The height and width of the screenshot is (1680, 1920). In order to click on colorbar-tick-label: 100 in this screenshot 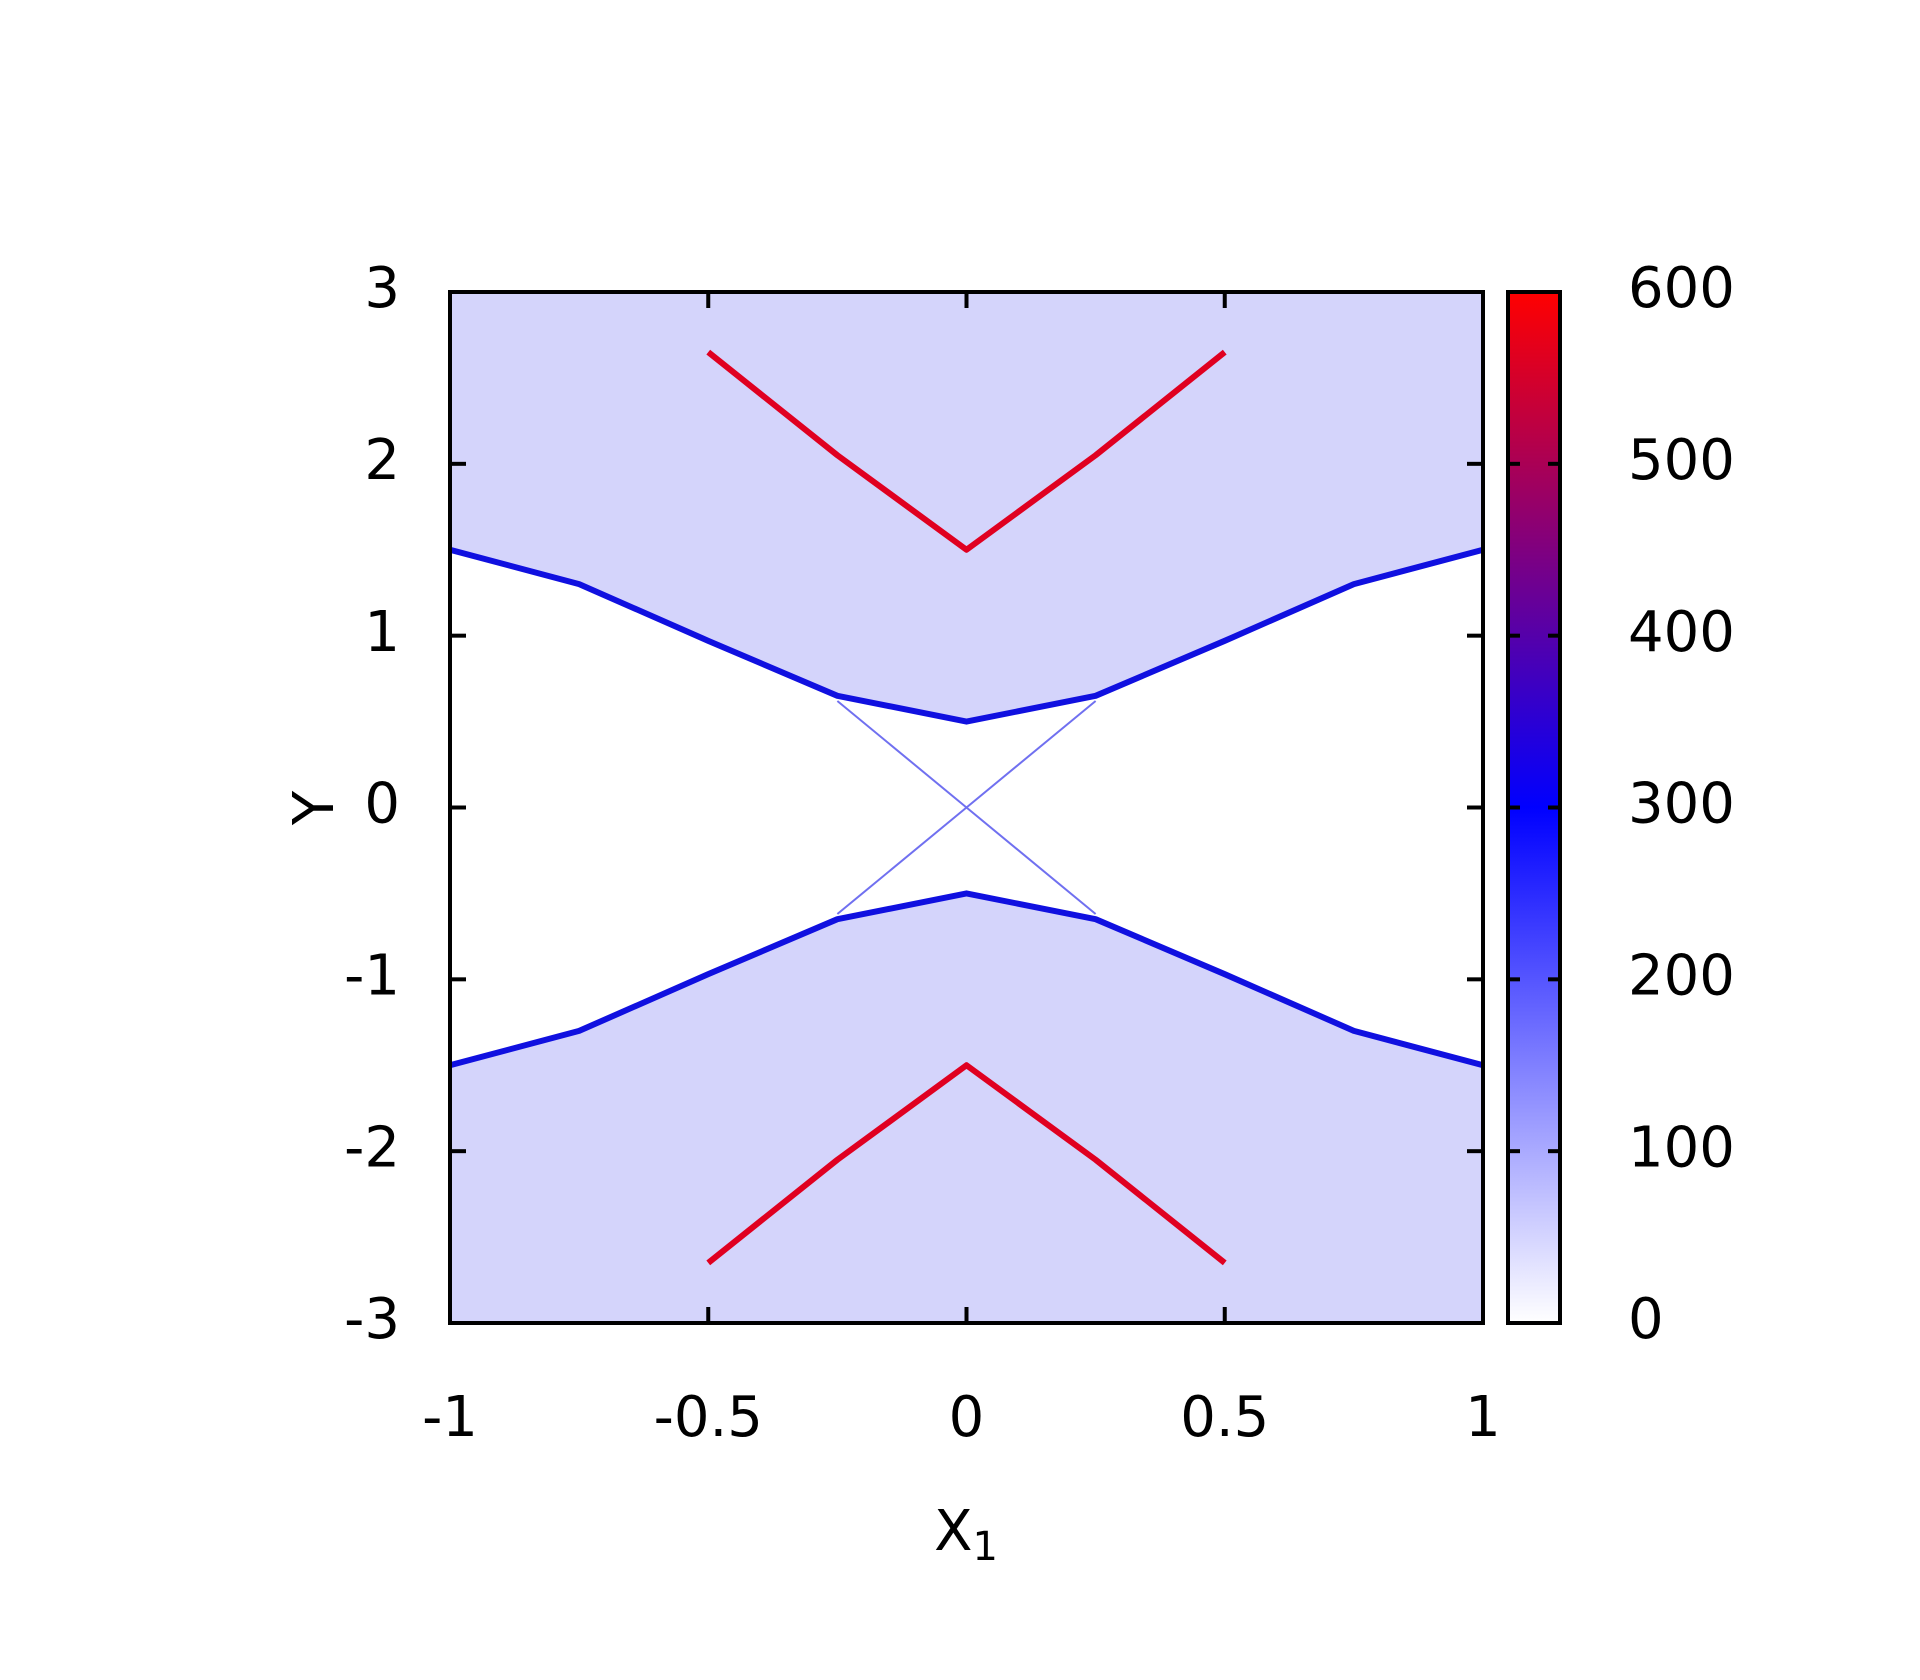, I will do `click(1681, 1147)`.